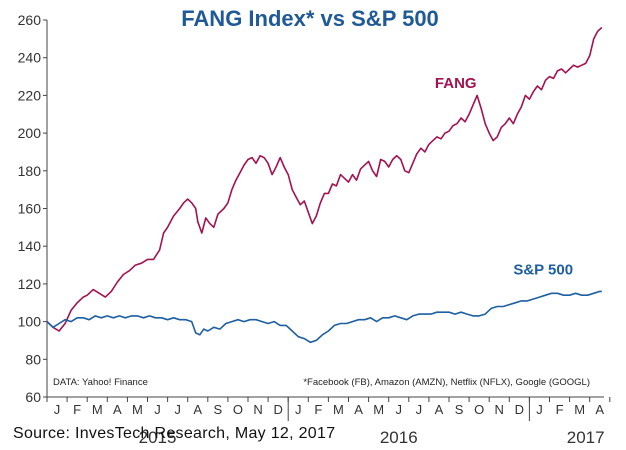 The image size is (626, 450). I want to click on y-tick-label: 120, so click(30, 284).